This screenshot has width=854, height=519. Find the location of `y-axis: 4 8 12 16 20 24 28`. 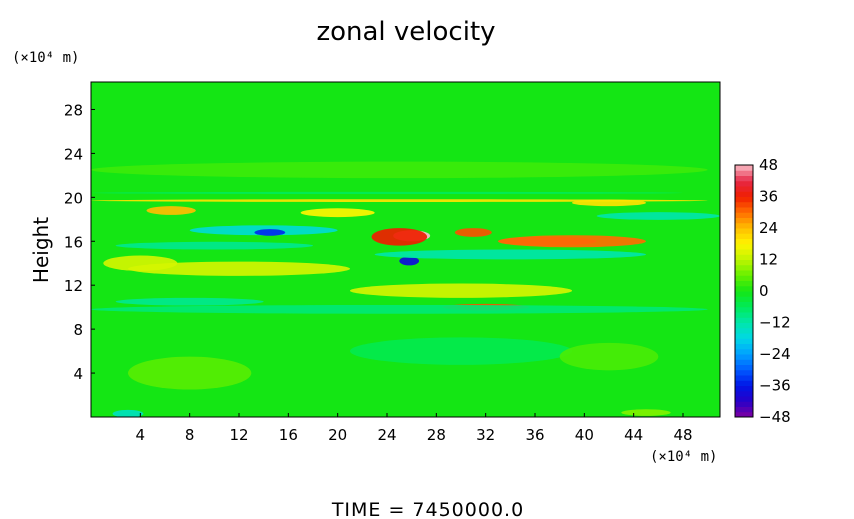

y-axis: 4 8 12 16 20 24 28 is located at coordinates (79, 242).